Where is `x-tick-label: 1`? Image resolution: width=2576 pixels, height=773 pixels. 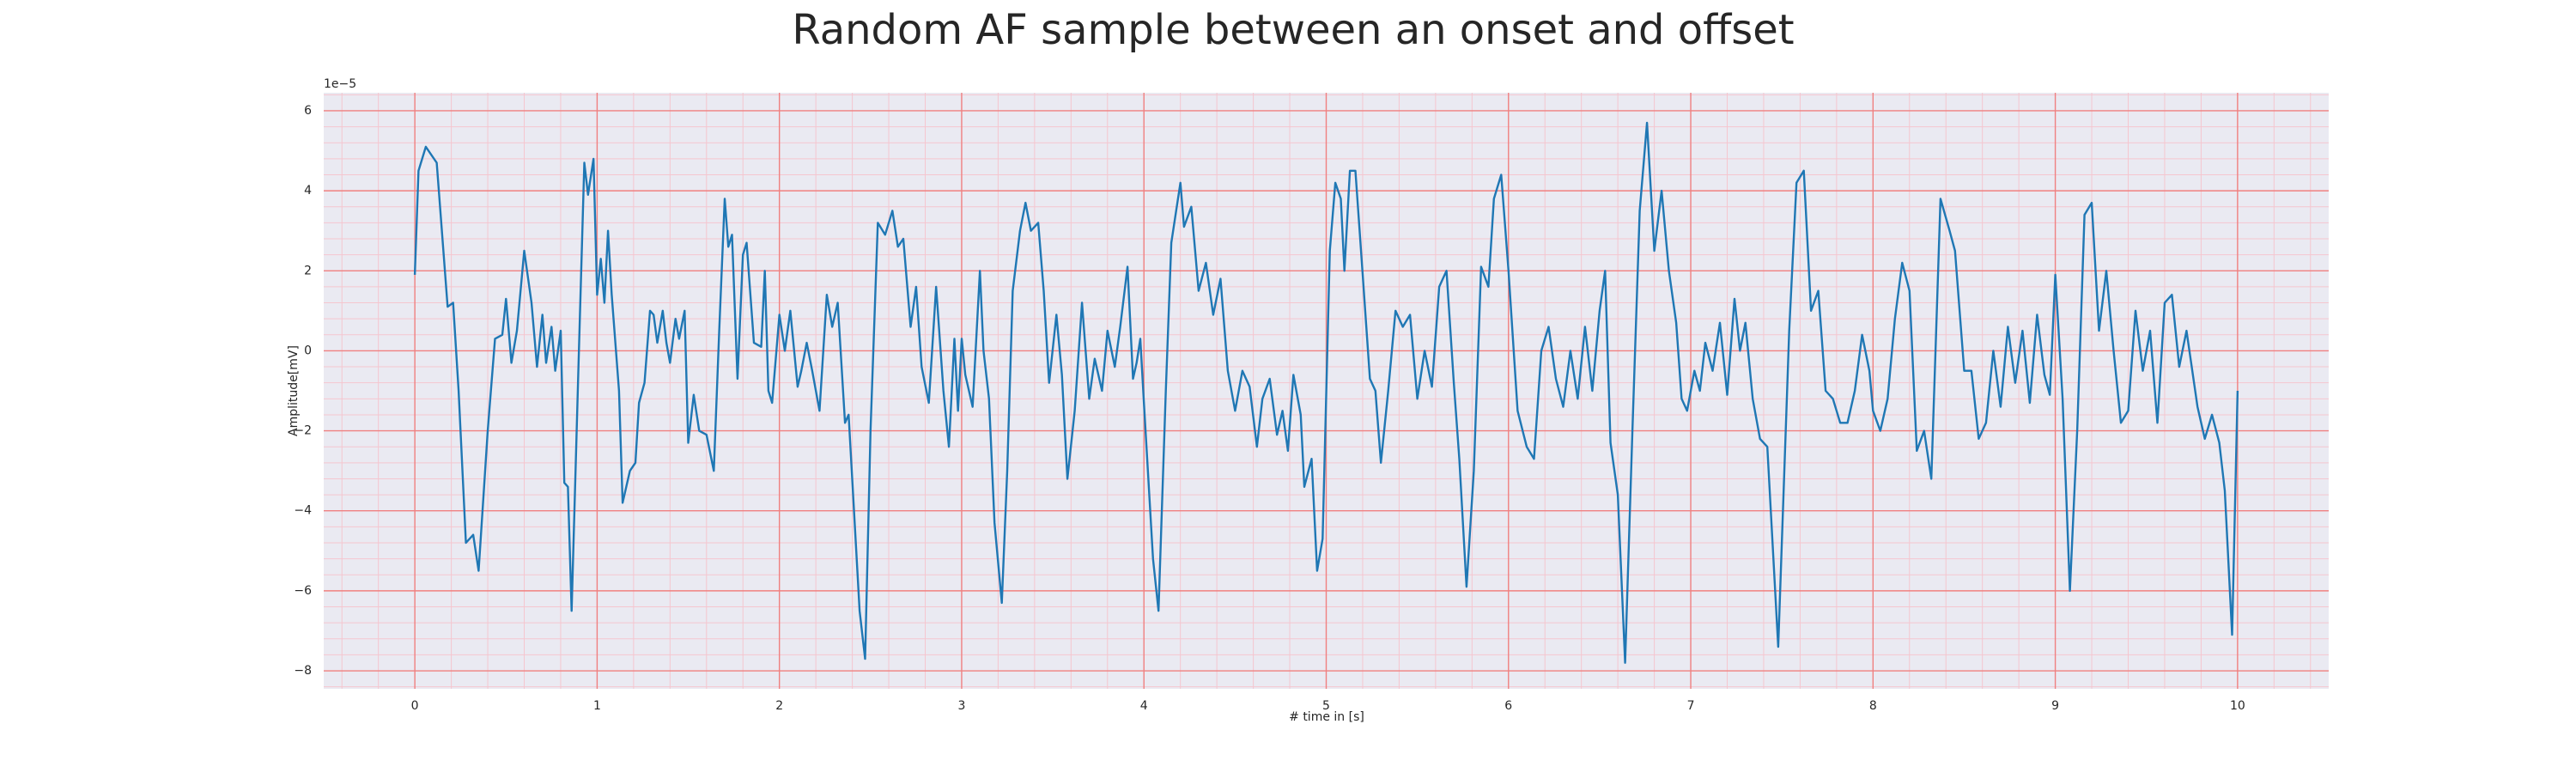
x-tick-label: 1 is located at coordinates (597, 706).